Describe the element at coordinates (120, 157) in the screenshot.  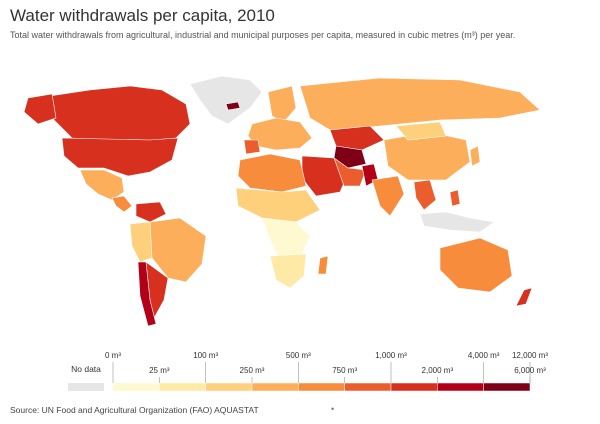
I see `region-united-states` at that location.